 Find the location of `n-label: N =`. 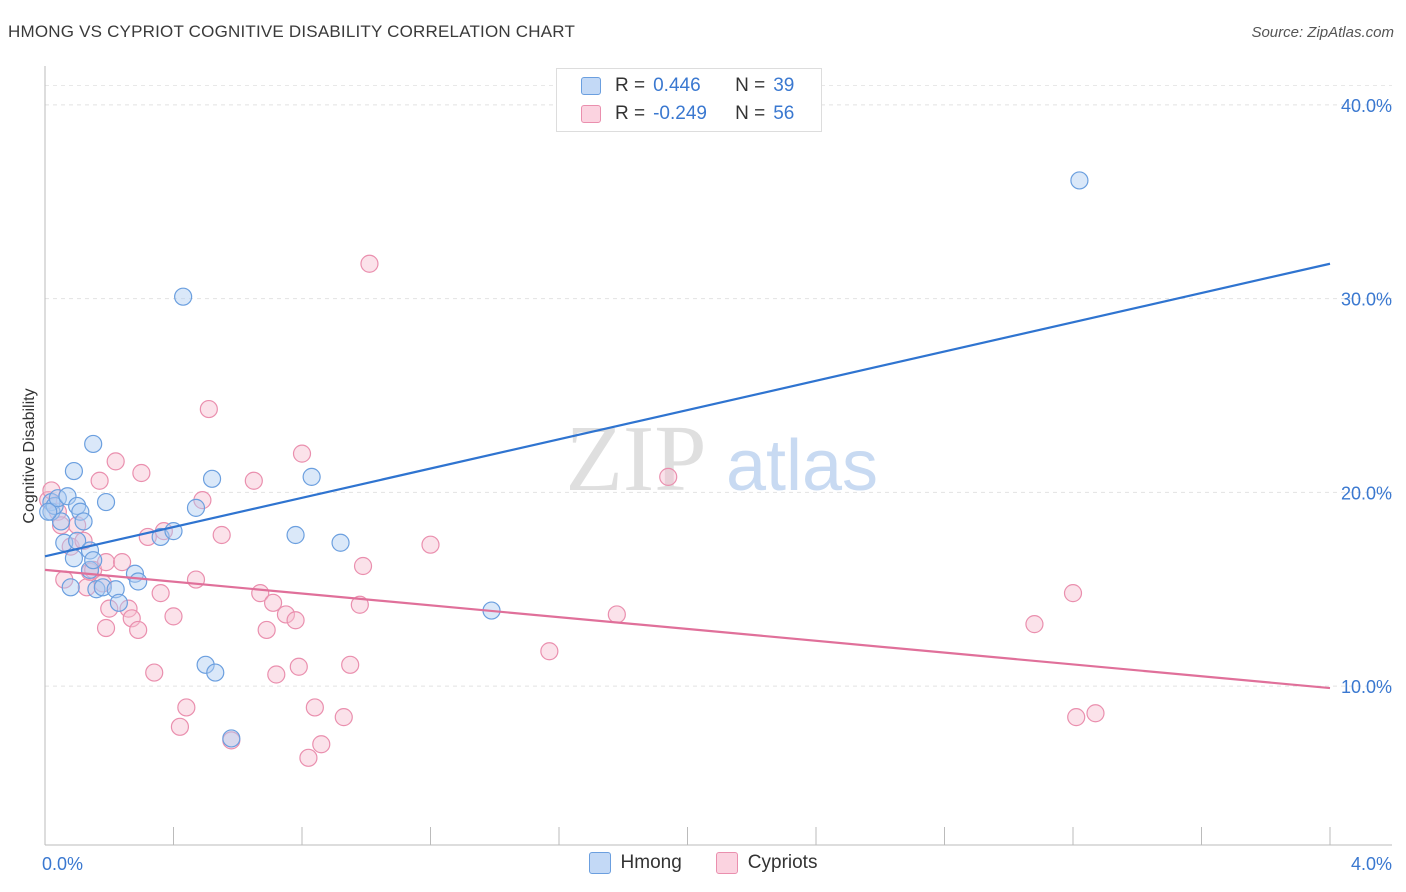

n-label: N = is located at coordinates (750, 85).